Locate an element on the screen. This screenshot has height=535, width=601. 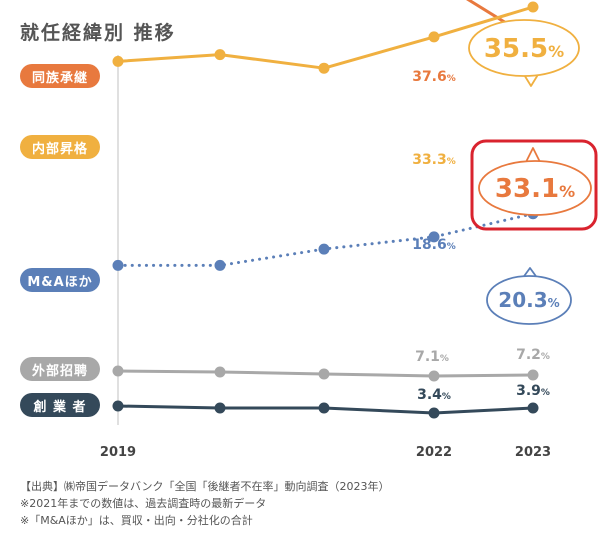
point-ma-2022 is located at coordinates (434, 237).